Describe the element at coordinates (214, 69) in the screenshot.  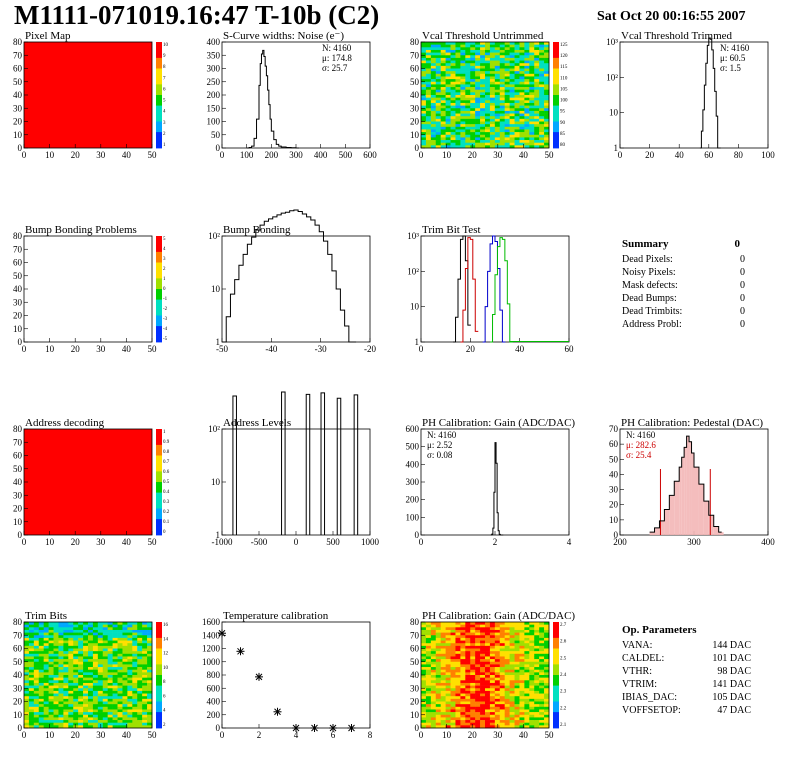
I see `y-tick-label: 300` at that location.